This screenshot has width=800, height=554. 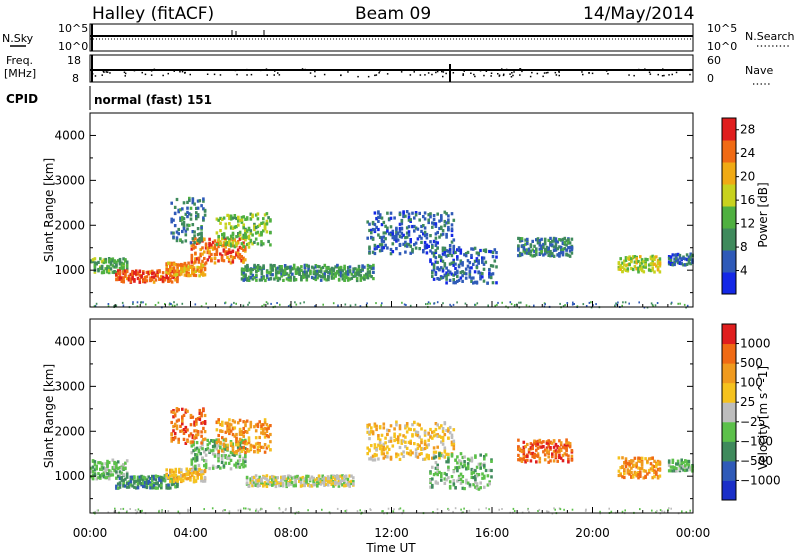 What do you see at coordinates (729, 261) in the screenshot?
I see `colorbar-segment` at bounding box center [729, 261].